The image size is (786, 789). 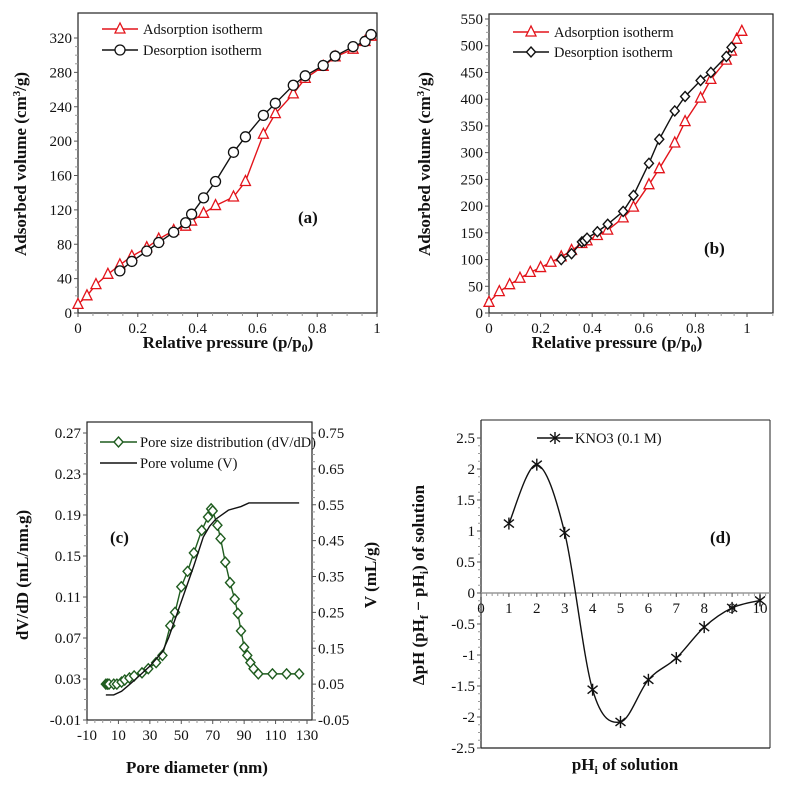 I want to click on legend-label-kno3-d: KNO3 (0.1 M), so click(x=618, y=439).